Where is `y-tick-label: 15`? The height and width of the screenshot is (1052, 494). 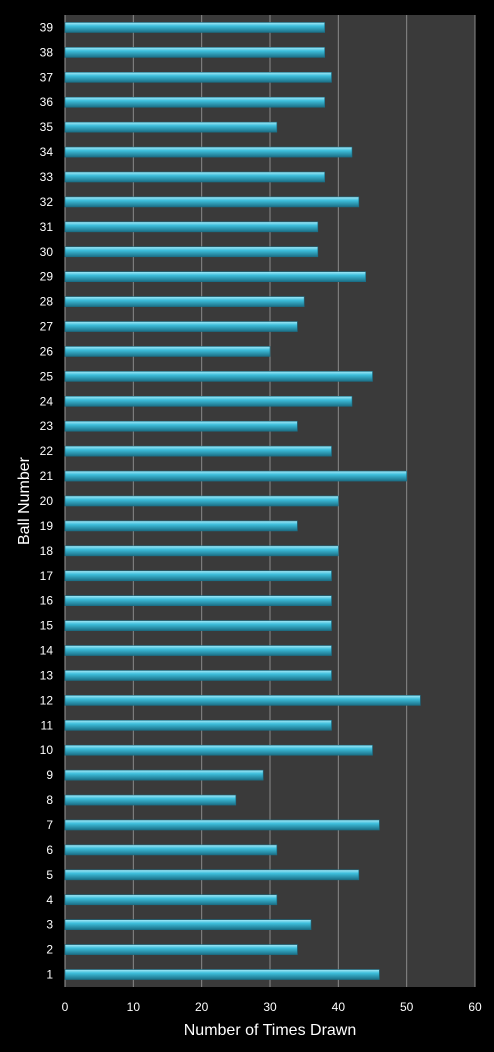
y-tick-label: 15 is located at coordinates (47, 626).